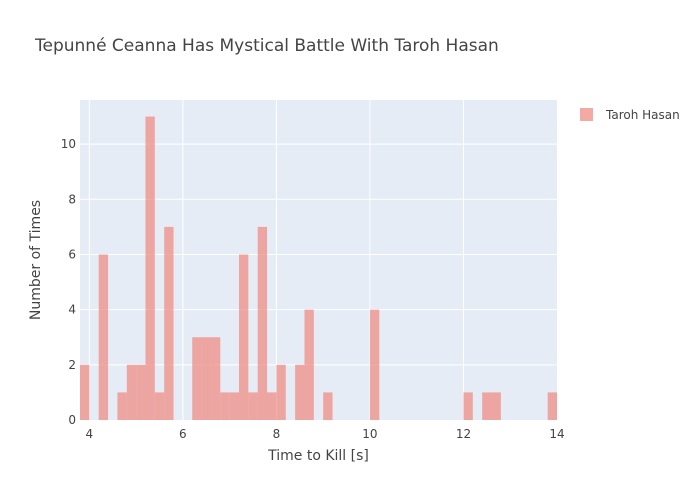 This screenshot has width=700, height=500. Describe the element at coordinates (586, 114) in the screenshot. I see `legend-swatch` at that location.